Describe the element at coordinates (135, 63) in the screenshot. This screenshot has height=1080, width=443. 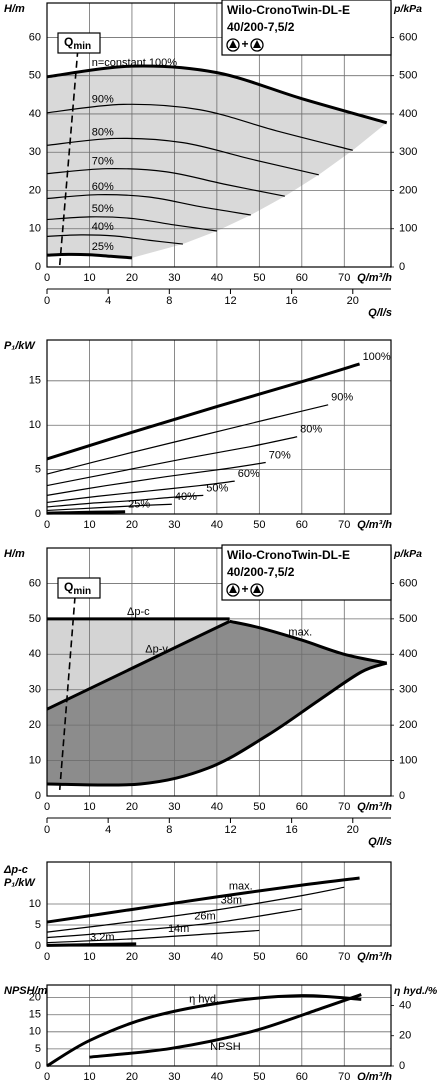
I see `curve-label: n=constant 100%` at that location.